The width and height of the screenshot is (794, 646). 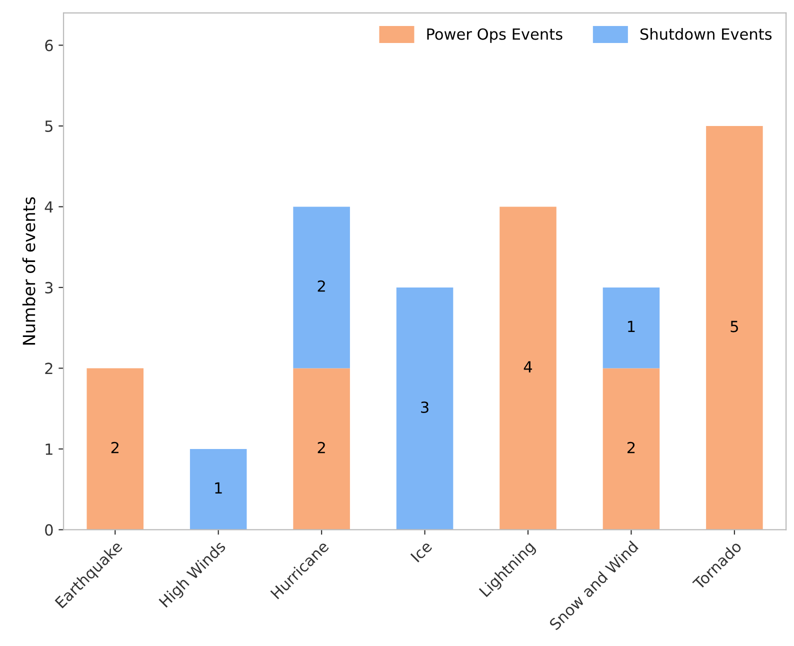 I want to click on data-label: 3, so click(x=424, y=407).